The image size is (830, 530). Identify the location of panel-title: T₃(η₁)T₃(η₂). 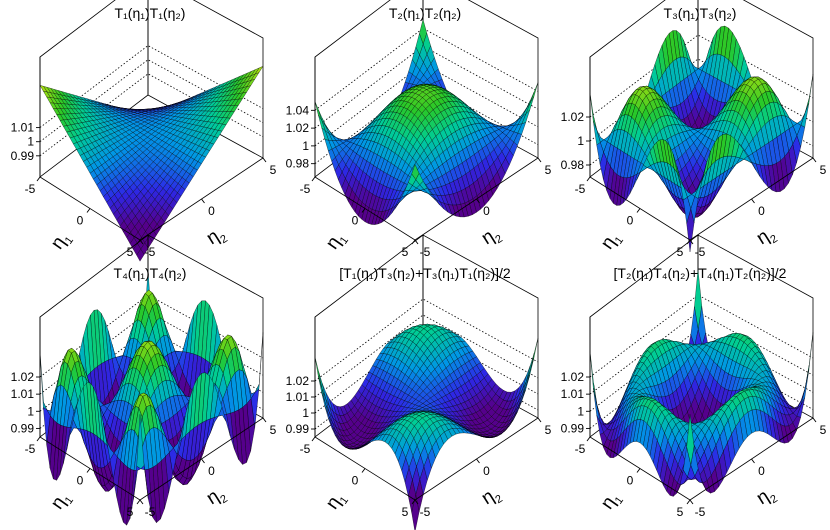
(700, 13).